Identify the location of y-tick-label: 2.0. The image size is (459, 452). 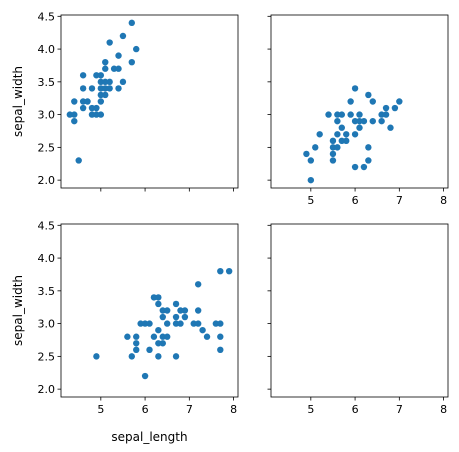
(47, 180).